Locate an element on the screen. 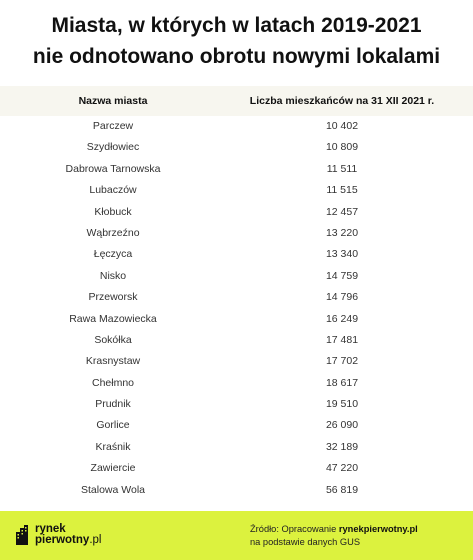 This screenshot has width=473, height=560. table-row: Krasnystaw 17 702 is located at coordinates (236, 361).